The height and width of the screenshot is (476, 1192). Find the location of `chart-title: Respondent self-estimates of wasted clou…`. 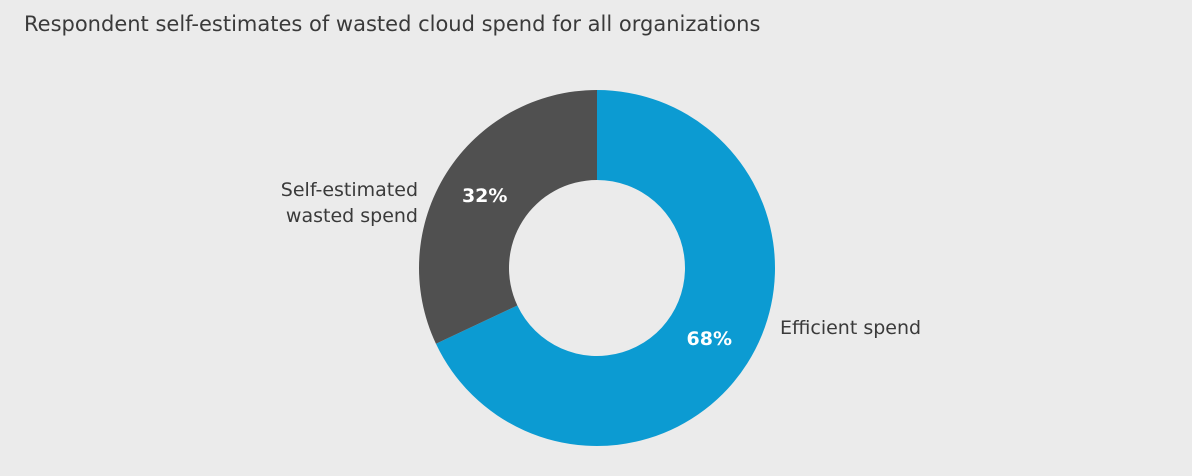

chart-title: Respondent self-estimates of wasted clou… is located at coordinates (392, 24).